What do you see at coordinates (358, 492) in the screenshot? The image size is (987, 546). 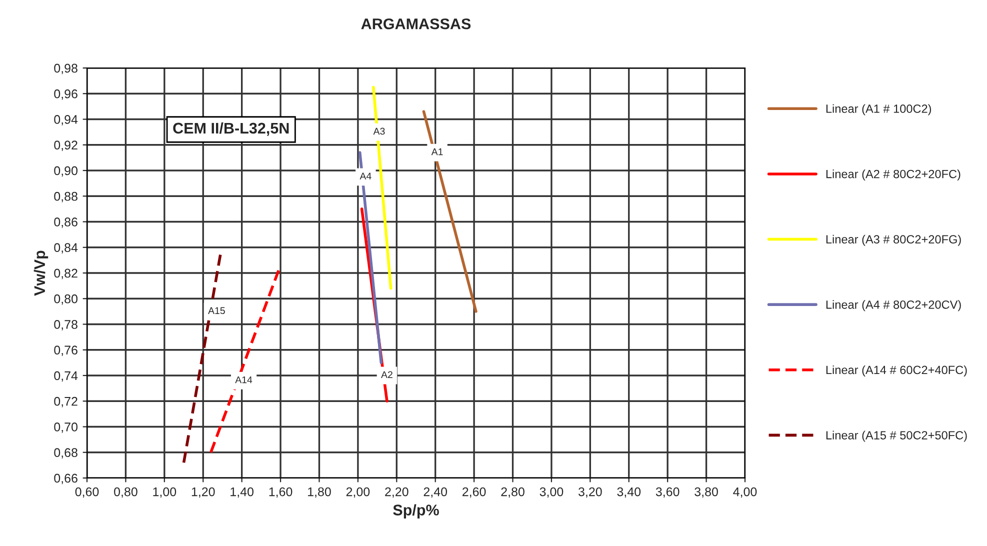 I see `x-tick-label: 2,00` at bounding box center [358, 492].